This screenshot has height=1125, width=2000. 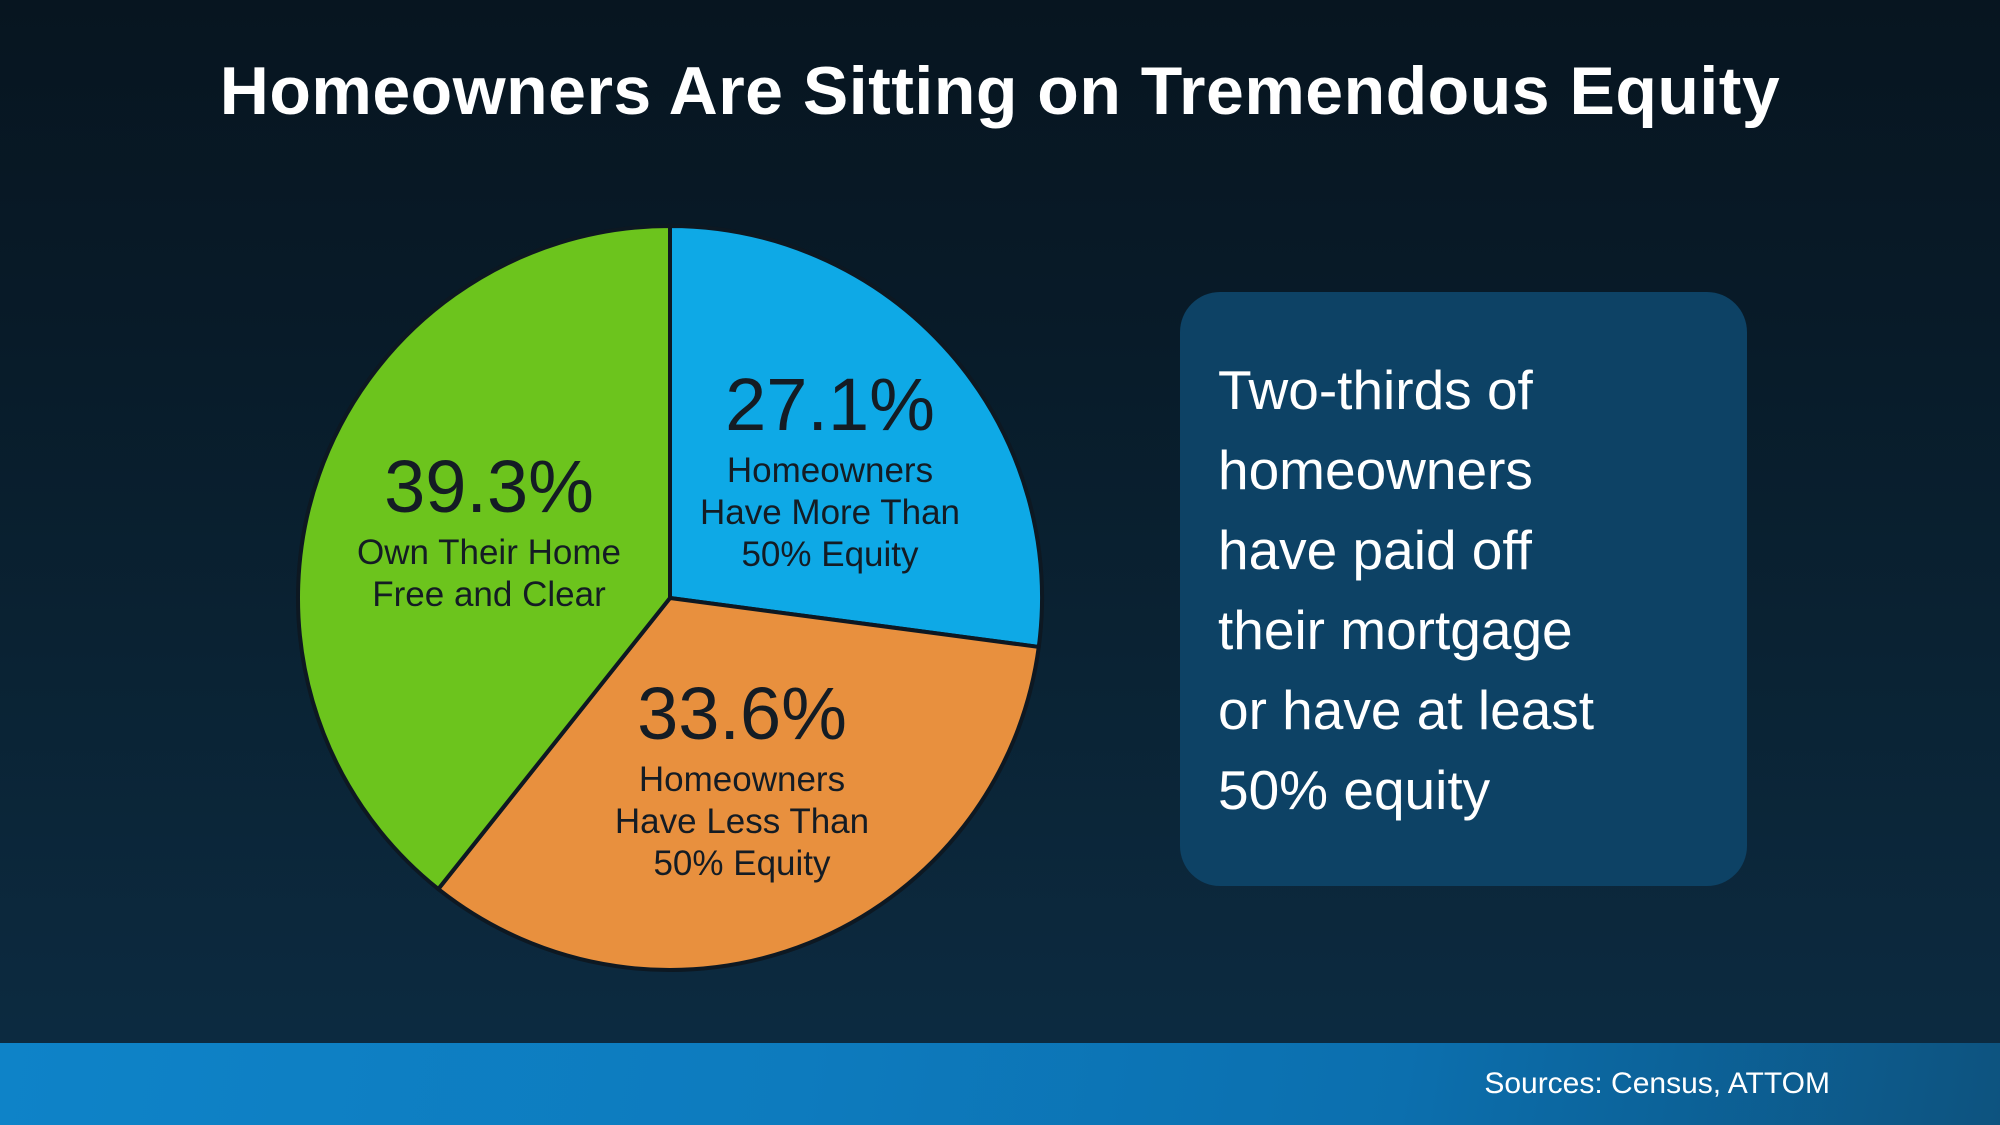 What do you see at coordinates (830, 404) in the screenshot?
I see `slice-value: 27.1%` at bounding box center [830, 404].